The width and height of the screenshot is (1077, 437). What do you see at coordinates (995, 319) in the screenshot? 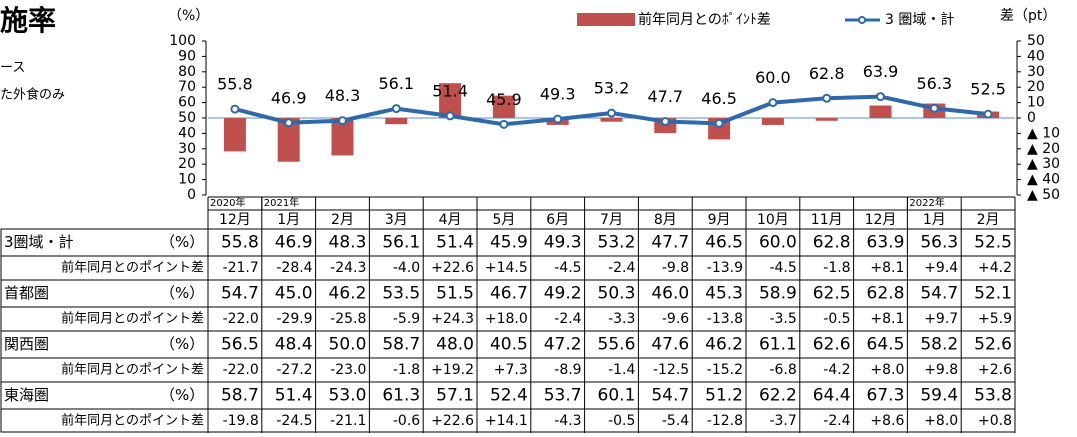
I see `table-cell: +5.9` at bounding box center [995, 319].